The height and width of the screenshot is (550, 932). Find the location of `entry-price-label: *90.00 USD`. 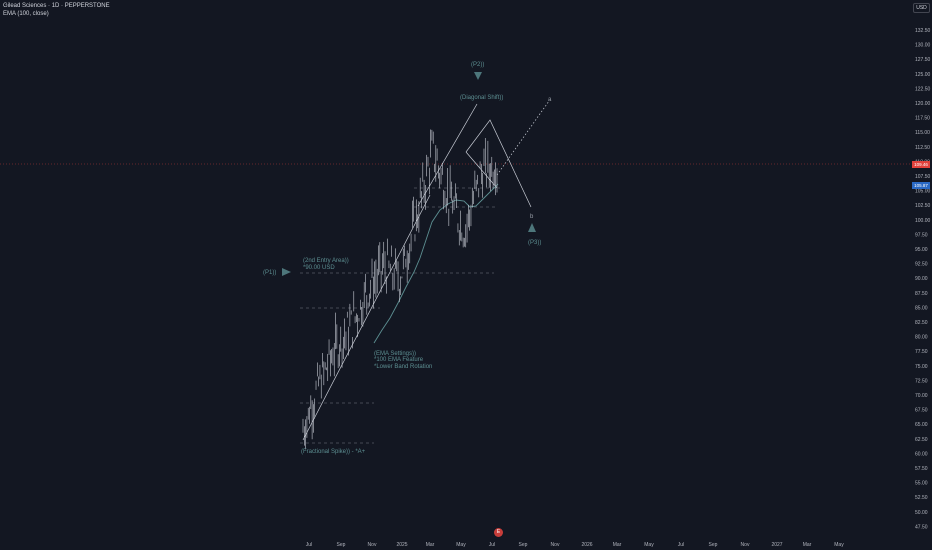

entry-price-label: *90.00 USD is located at coordinates (319, 268).